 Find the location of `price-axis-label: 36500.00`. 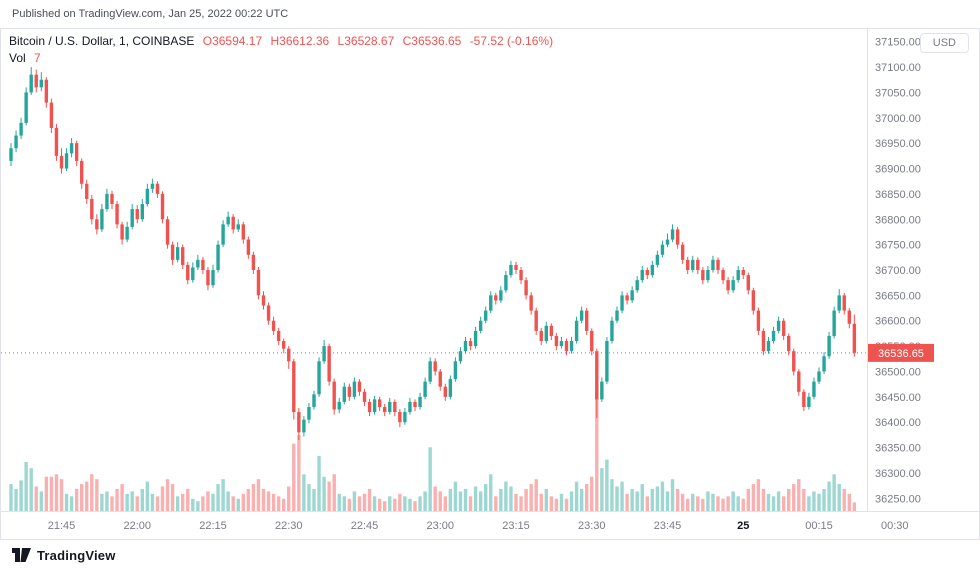

price-axis-label: 36500.00 is located at coordinates (898, 372).